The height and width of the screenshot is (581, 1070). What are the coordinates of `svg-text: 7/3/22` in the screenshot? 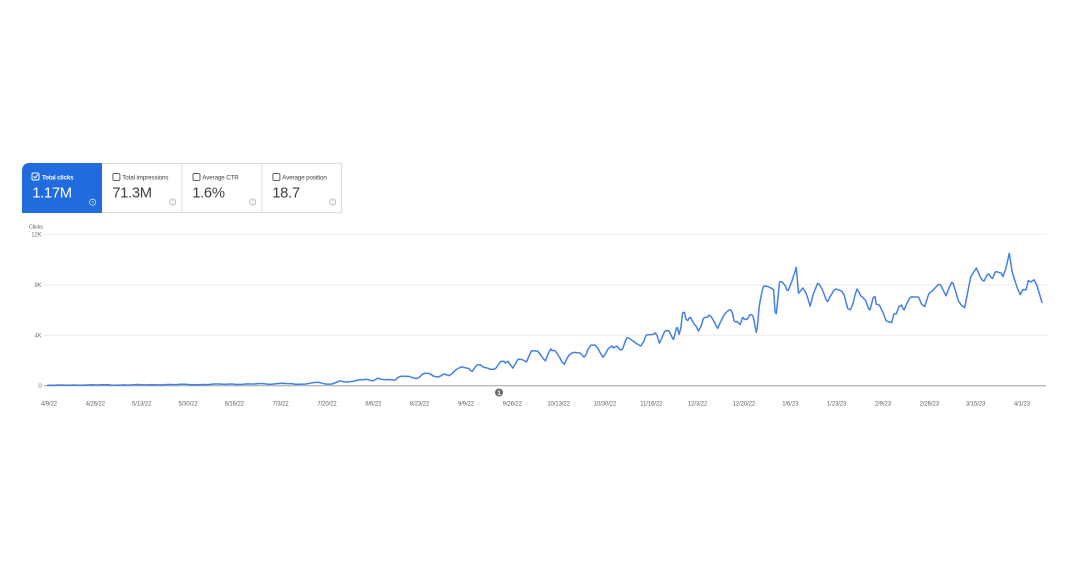 It's located at (281, 404).